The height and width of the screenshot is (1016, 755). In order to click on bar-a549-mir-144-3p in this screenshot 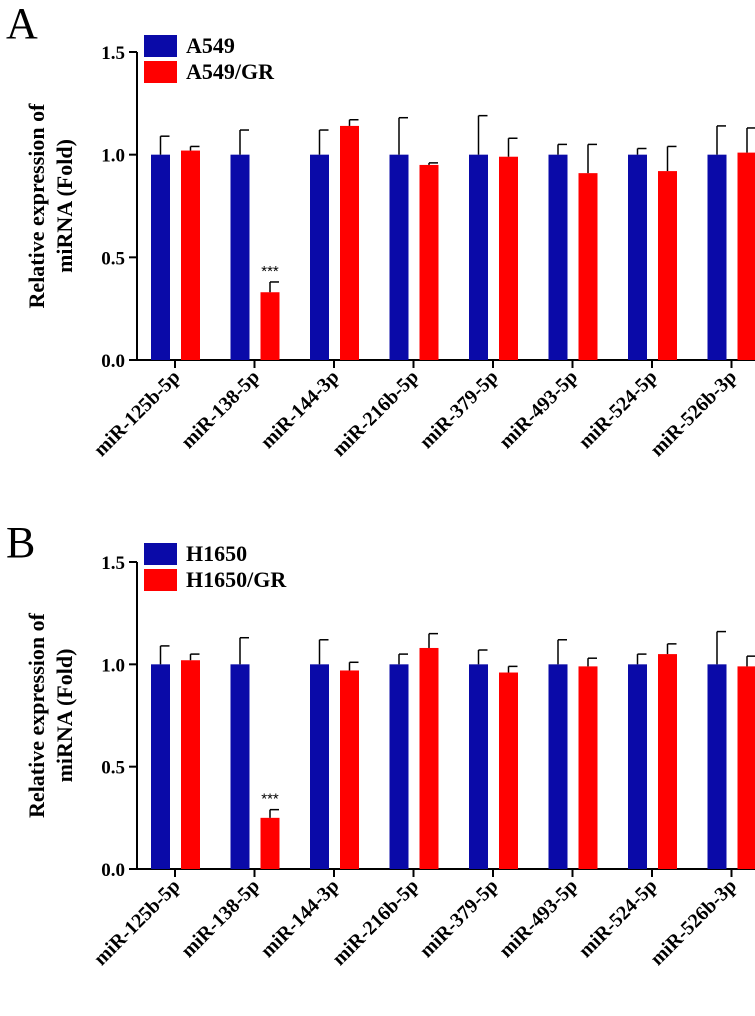, I will do `click(319, 257)`.